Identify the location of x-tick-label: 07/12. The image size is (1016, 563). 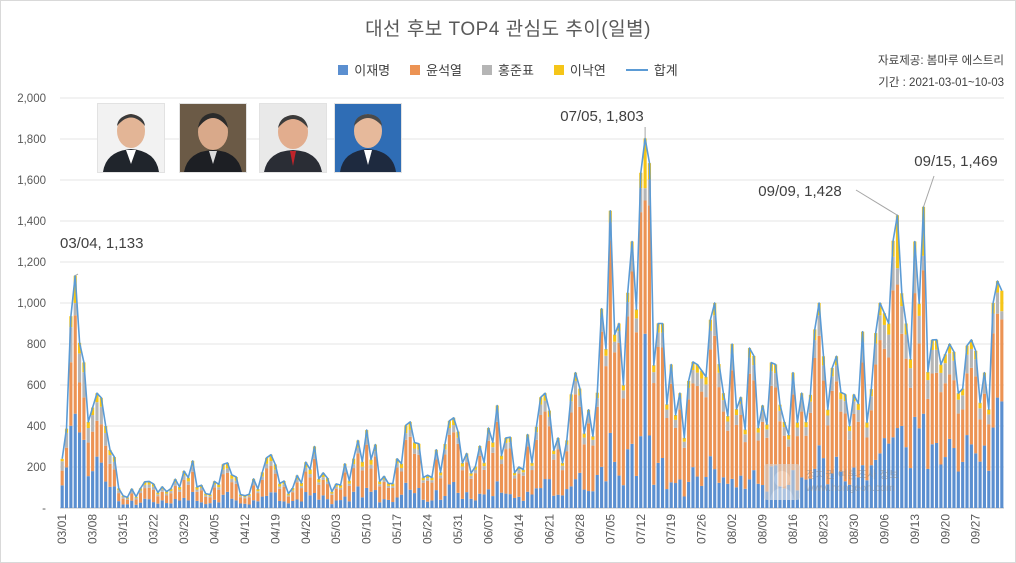
(641, 529).